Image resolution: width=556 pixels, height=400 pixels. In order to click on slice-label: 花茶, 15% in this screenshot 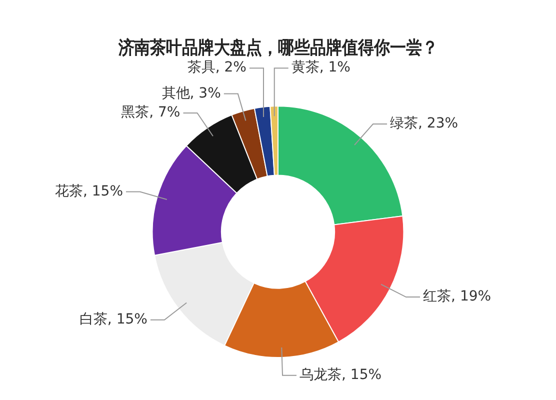, I will do `click(89, 191)`.